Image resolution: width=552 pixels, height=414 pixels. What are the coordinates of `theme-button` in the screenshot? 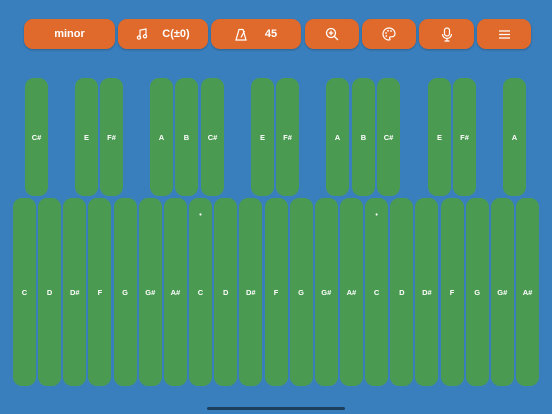 It's located at (389, 34).